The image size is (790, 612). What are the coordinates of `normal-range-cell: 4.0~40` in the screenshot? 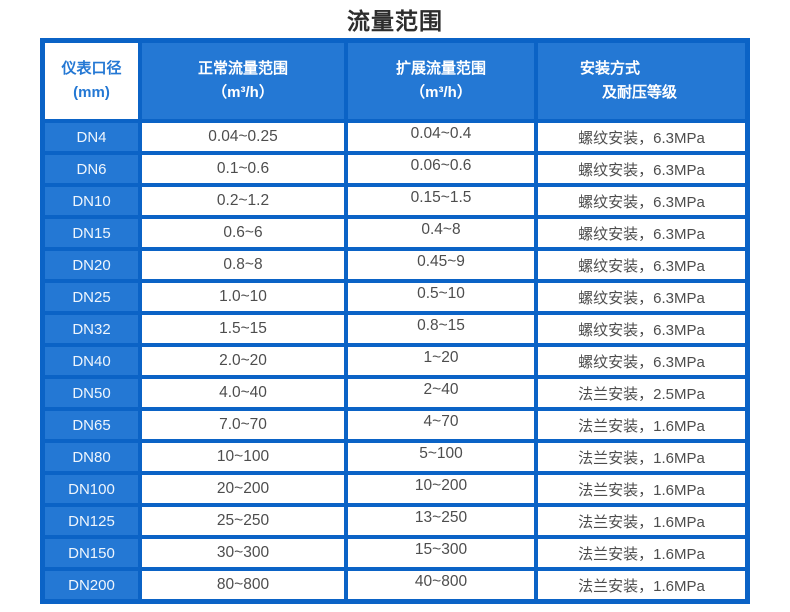 It's located at (243, 393).